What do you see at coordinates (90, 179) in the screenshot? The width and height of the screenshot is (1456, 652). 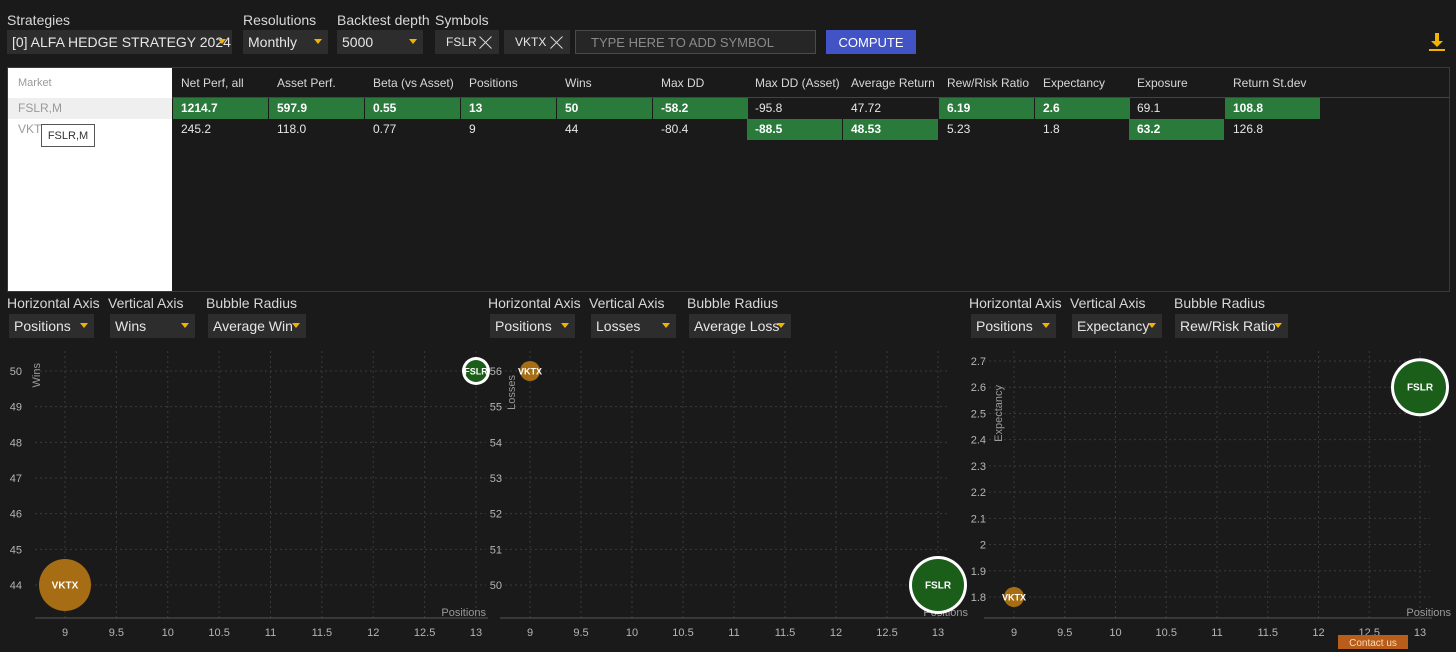 I see `market-column: Market FSLR,M VKTX FSLR,M` at bounding box center [90, 179].